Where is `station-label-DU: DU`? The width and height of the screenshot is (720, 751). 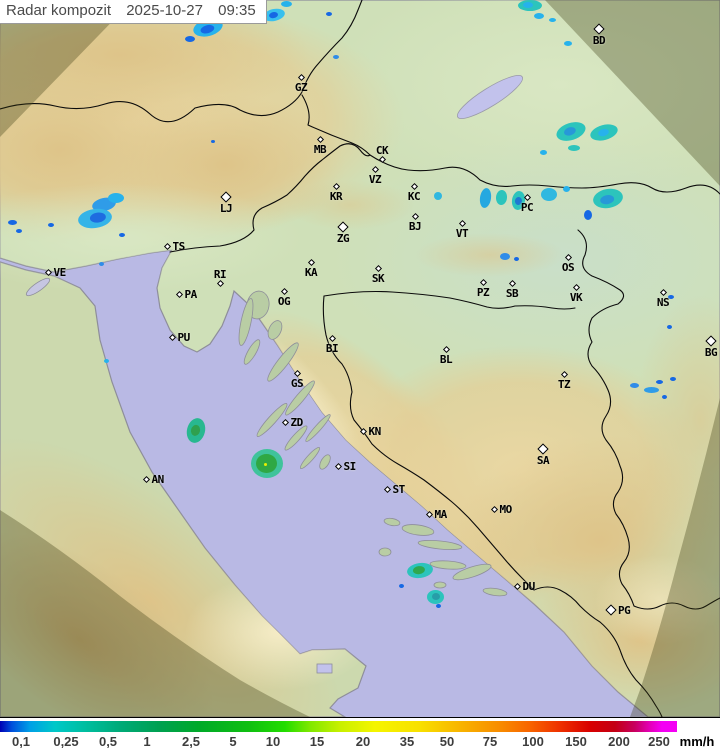
station-label-DU: DU is located at coordinates (529, 586).